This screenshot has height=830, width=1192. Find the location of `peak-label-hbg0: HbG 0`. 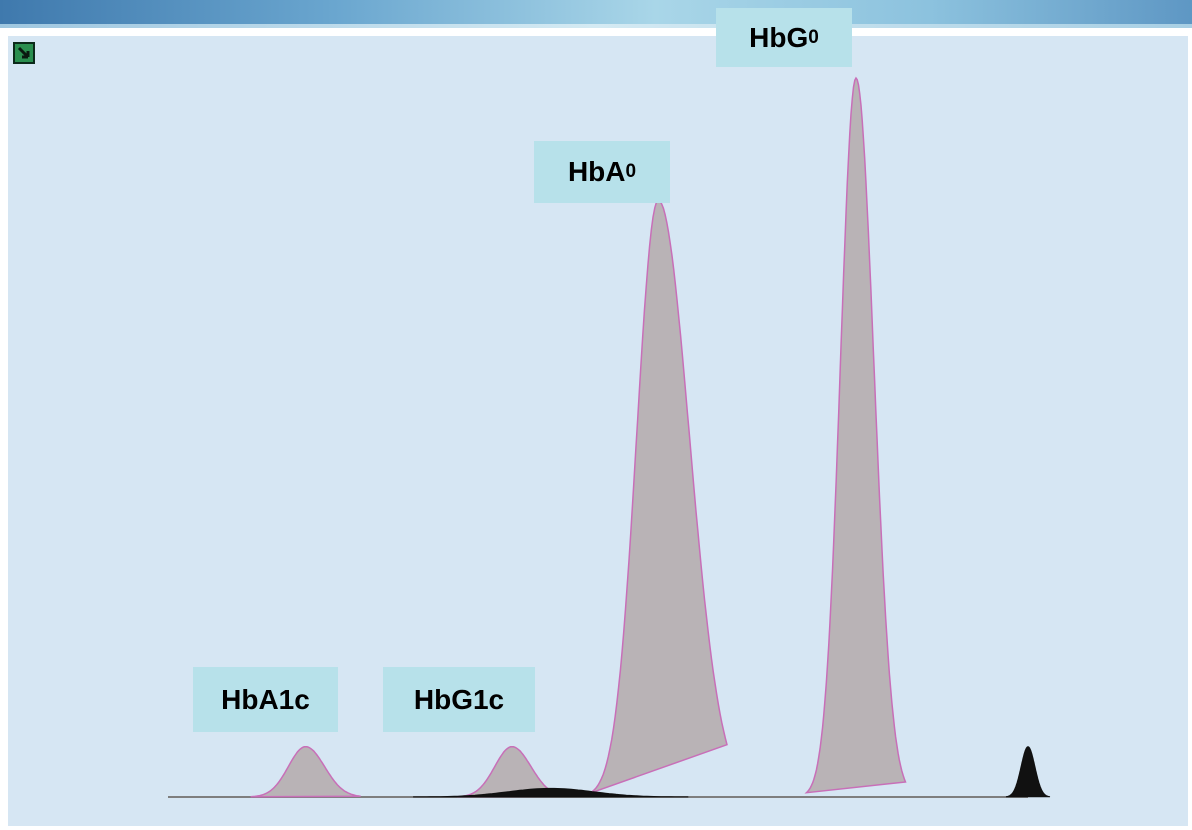

peak-label-hbg0: HbG 0 is located at coordinates (784, 37).